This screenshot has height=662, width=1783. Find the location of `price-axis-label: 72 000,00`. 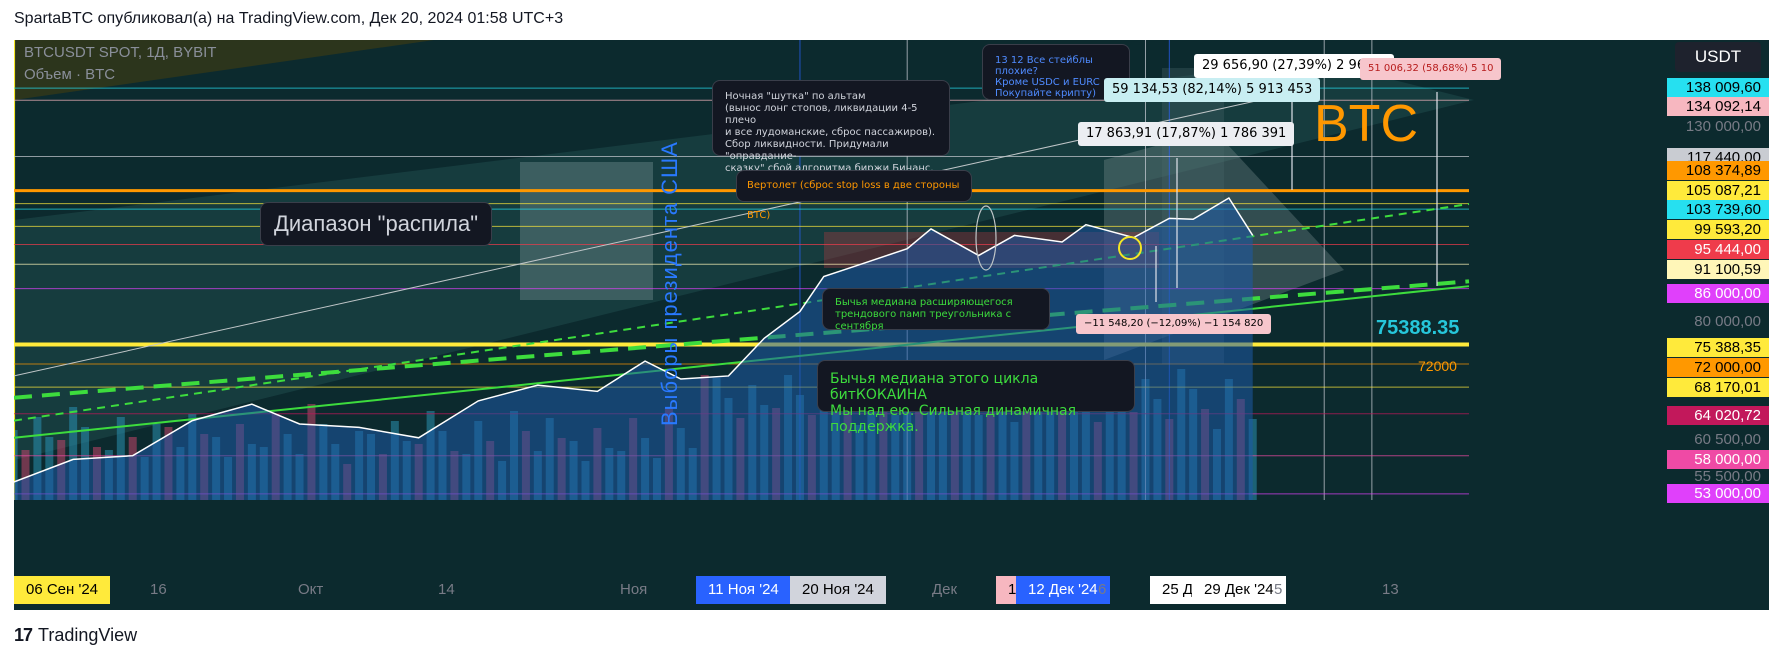

price-axis-label: 72 000,00 is located at coordinates (1718, 367).